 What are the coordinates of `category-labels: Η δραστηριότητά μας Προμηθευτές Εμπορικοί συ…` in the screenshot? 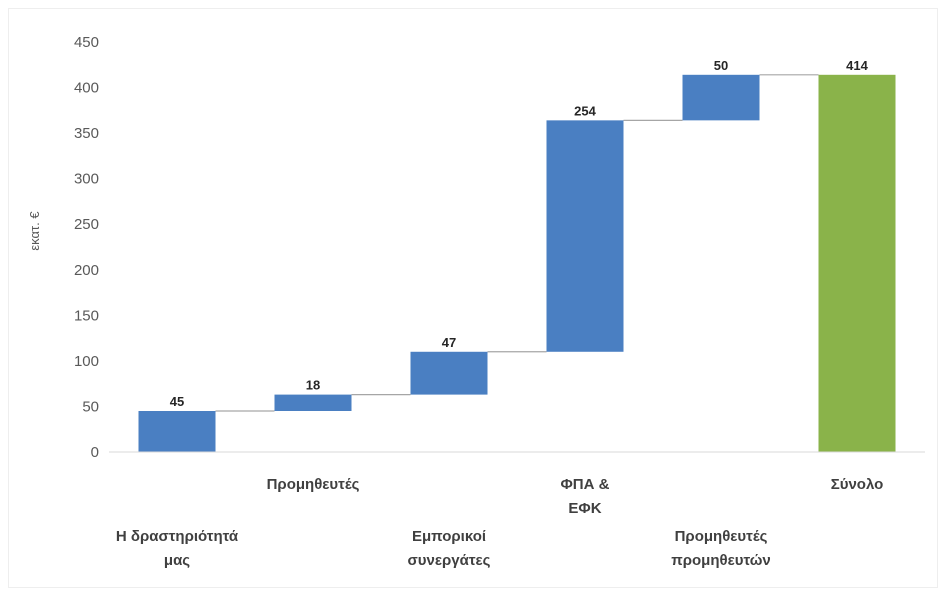 It's located at (499, 522).